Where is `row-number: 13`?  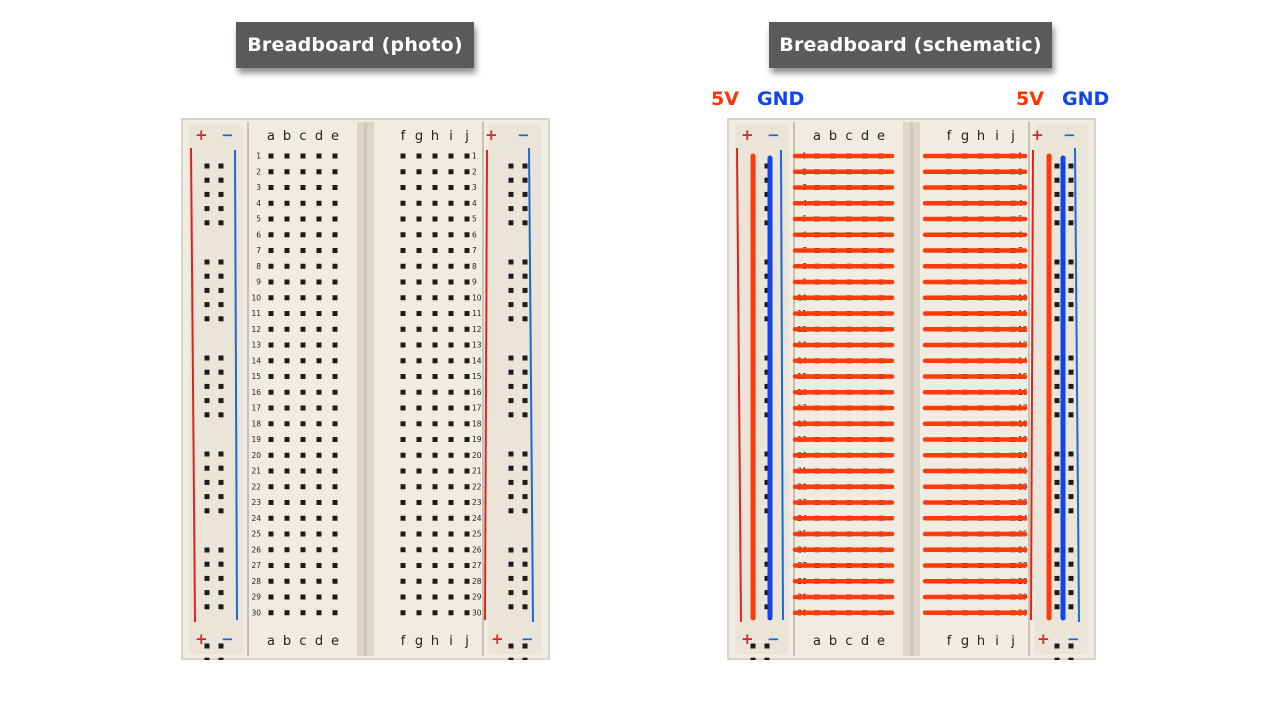
row-number: 13 is located at coordinates (256, 345).